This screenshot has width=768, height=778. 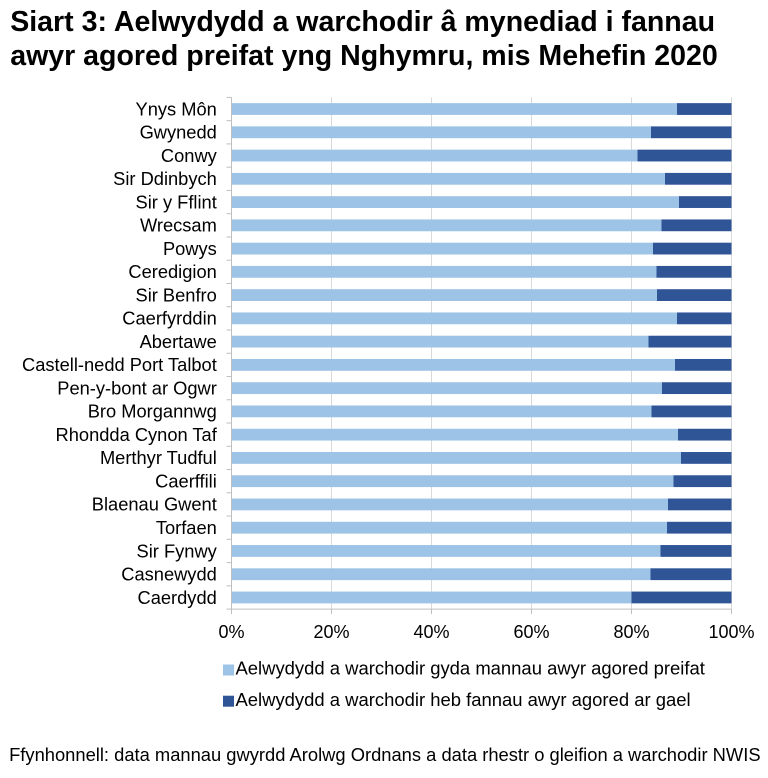 What do you see at coordinates (731, 632) in the screenshot?
I see `svg-text: 100%` at bounding box center [731, 632].